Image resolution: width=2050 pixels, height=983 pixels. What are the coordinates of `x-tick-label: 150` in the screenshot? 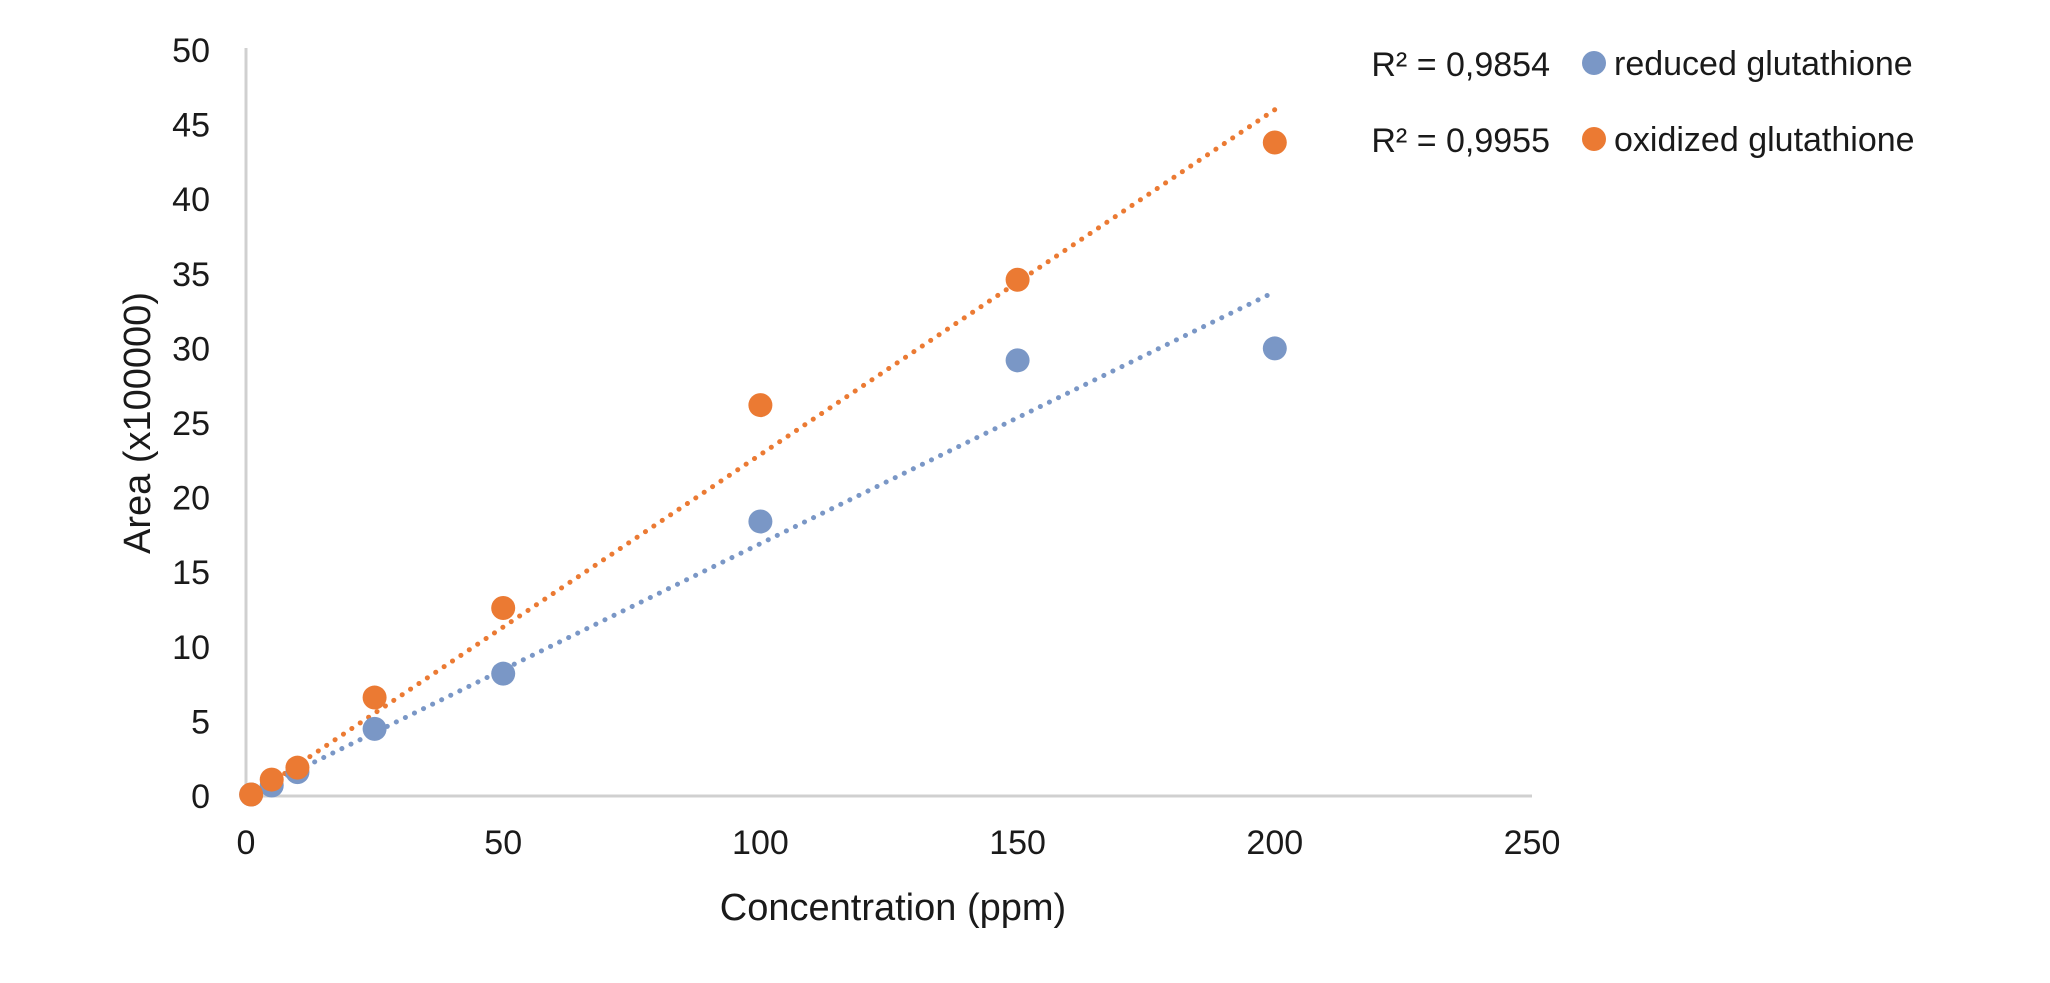 It's located at (1017, 843).